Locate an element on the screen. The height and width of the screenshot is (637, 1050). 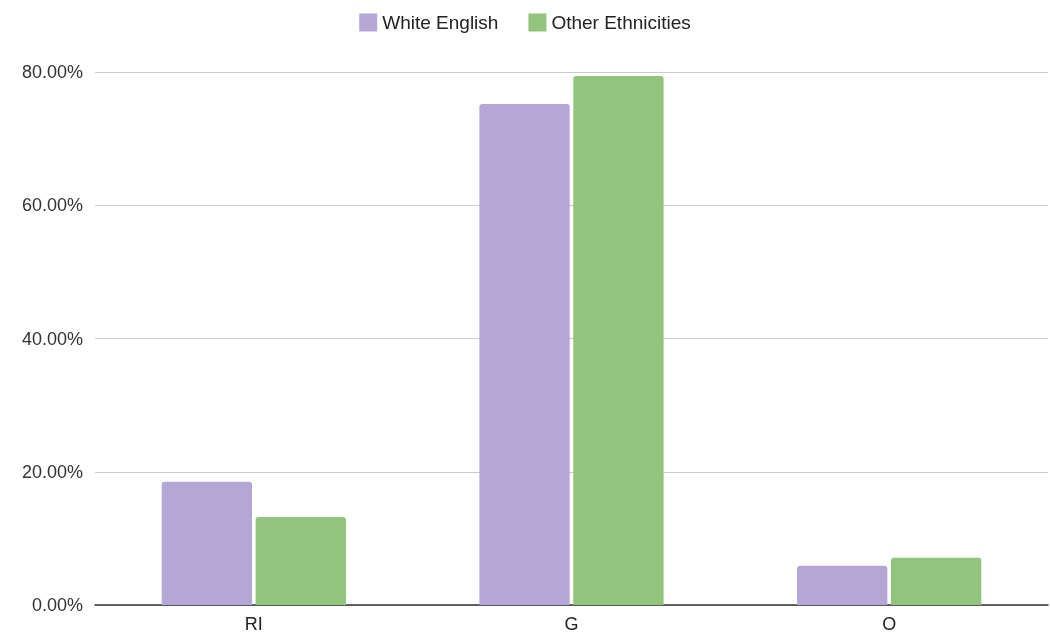
x-tick-label: G is located at coordinates (571, 624).